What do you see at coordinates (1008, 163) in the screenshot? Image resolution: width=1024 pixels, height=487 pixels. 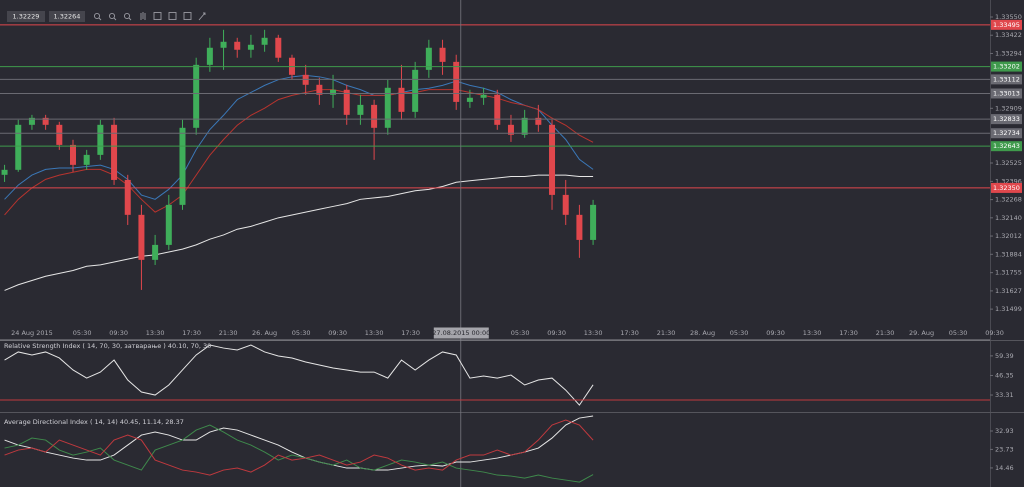 I see `y-tick-label: 1.32525` at bounding box center [1008, 163].